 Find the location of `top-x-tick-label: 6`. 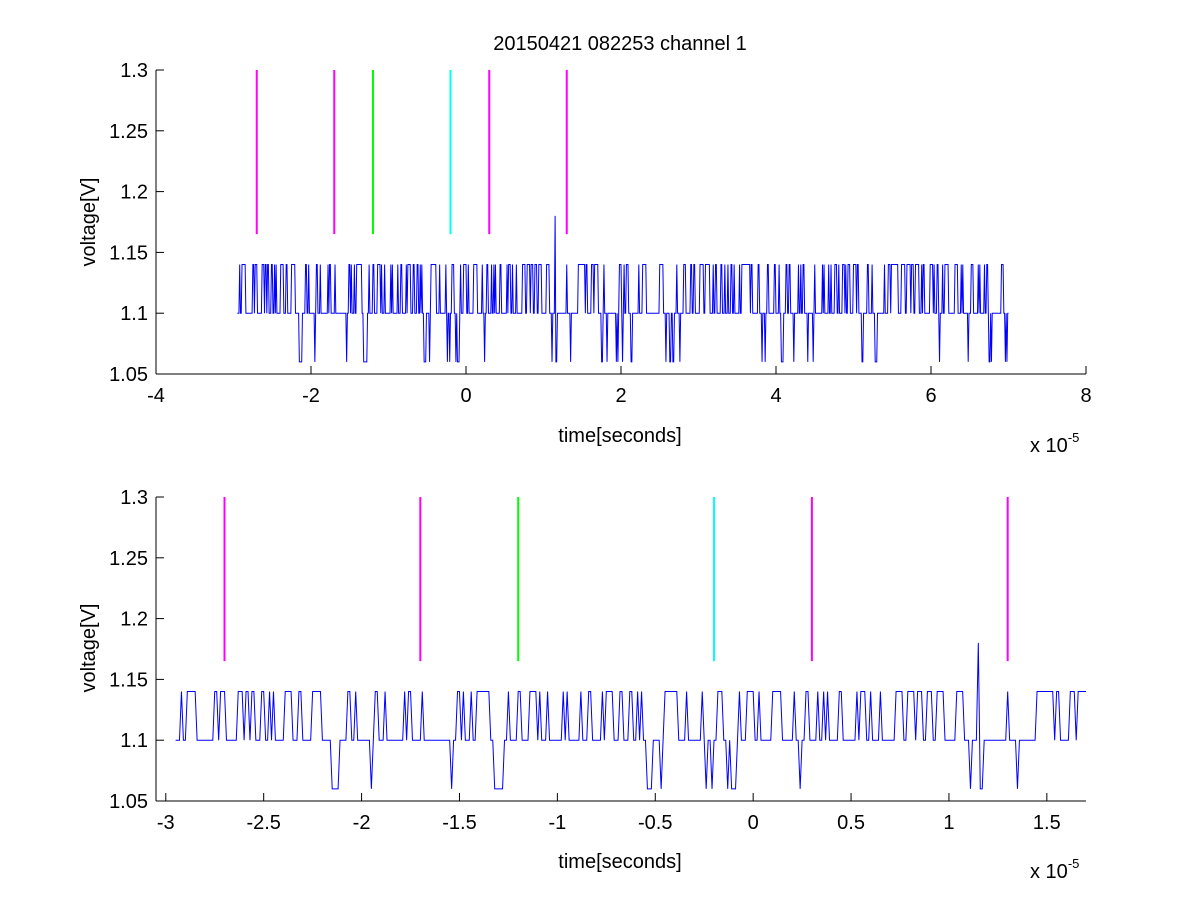

top-x-tick-label: 6 is located at coordinates (930, 396).